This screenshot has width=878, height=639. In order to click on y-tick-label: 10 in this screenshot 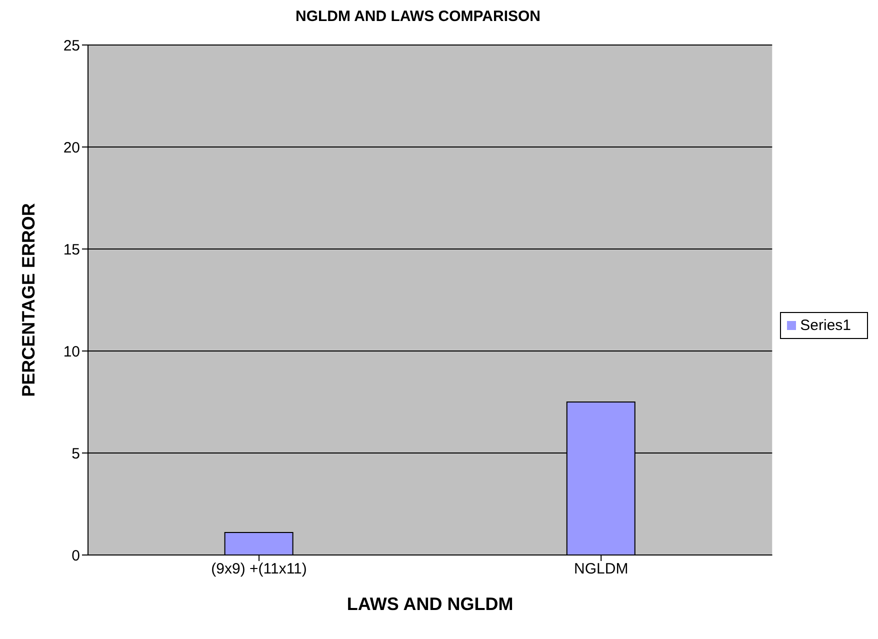, I will do `click(71, 351)`.